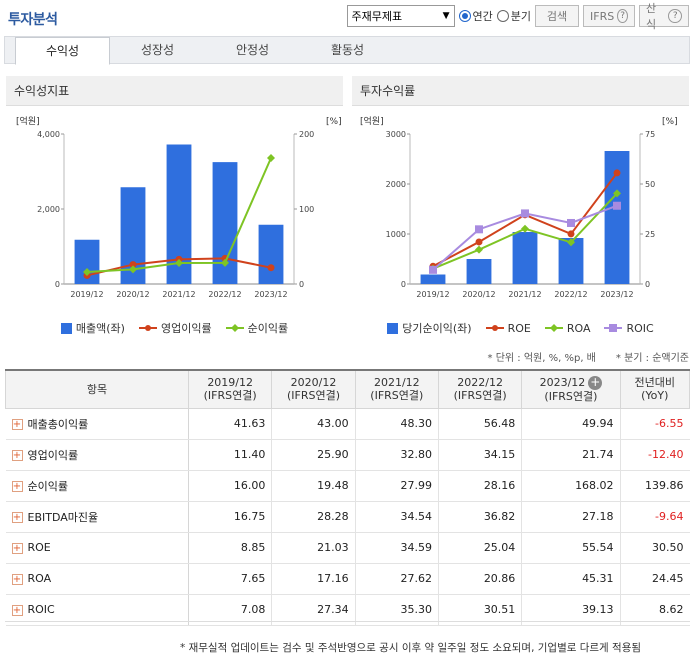 The height and width of the screenshot is (660, 695). I want to click on row-label: 영업이익률, so click(53, 455).